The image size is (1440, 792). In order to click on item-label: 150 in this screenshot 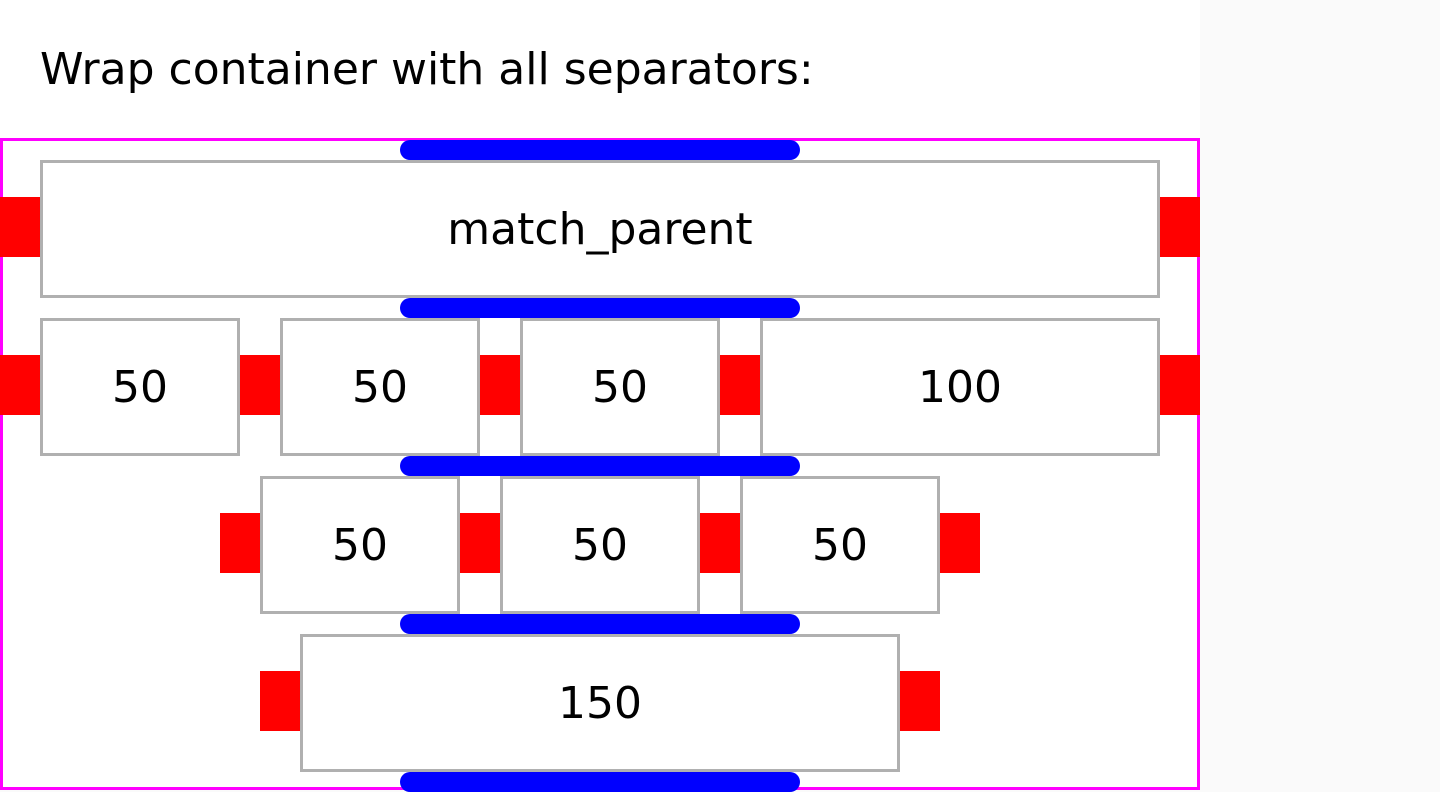, I will do `click(600, 703)`.